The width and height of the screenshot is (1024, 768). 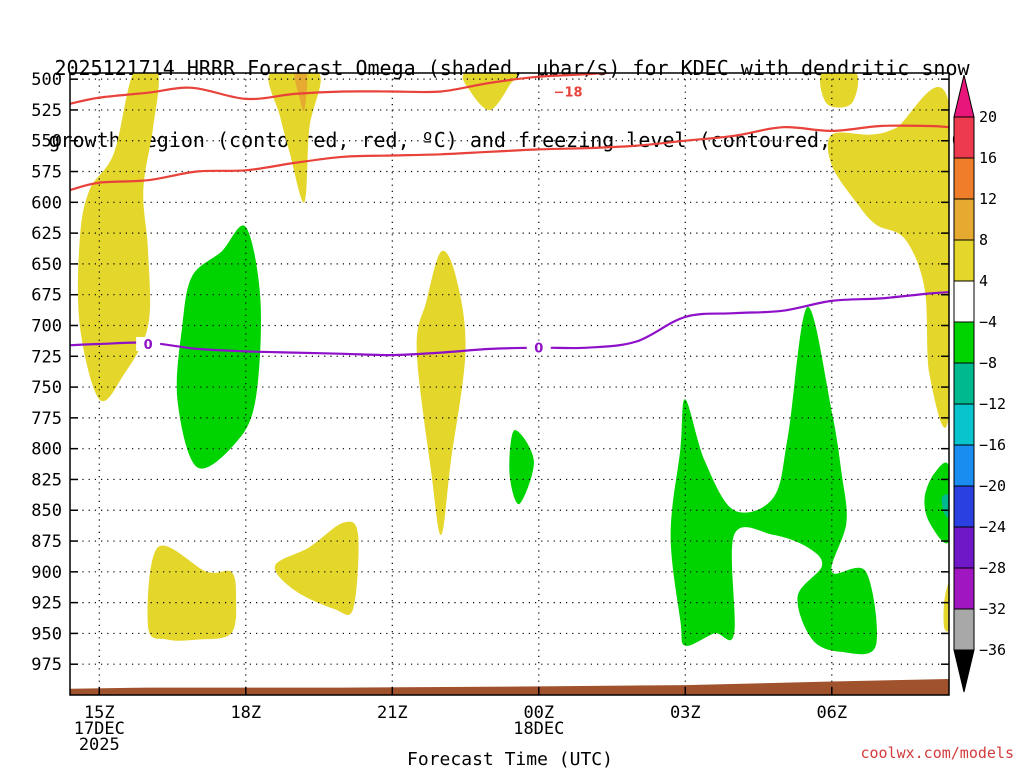 I want to click on y-tick-label-550: 550, so click(x=46, y=142).